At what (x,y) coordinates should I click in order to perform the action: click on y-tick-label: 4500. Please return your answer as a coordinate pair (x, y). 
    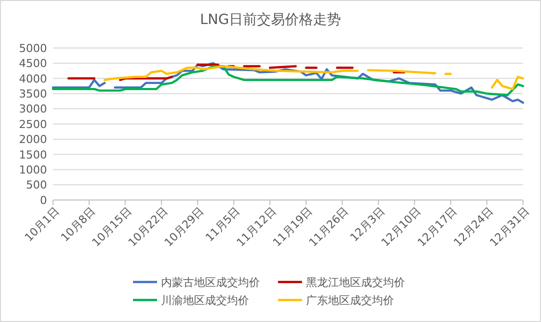
    Looking at the image, I should click on (33, 63).